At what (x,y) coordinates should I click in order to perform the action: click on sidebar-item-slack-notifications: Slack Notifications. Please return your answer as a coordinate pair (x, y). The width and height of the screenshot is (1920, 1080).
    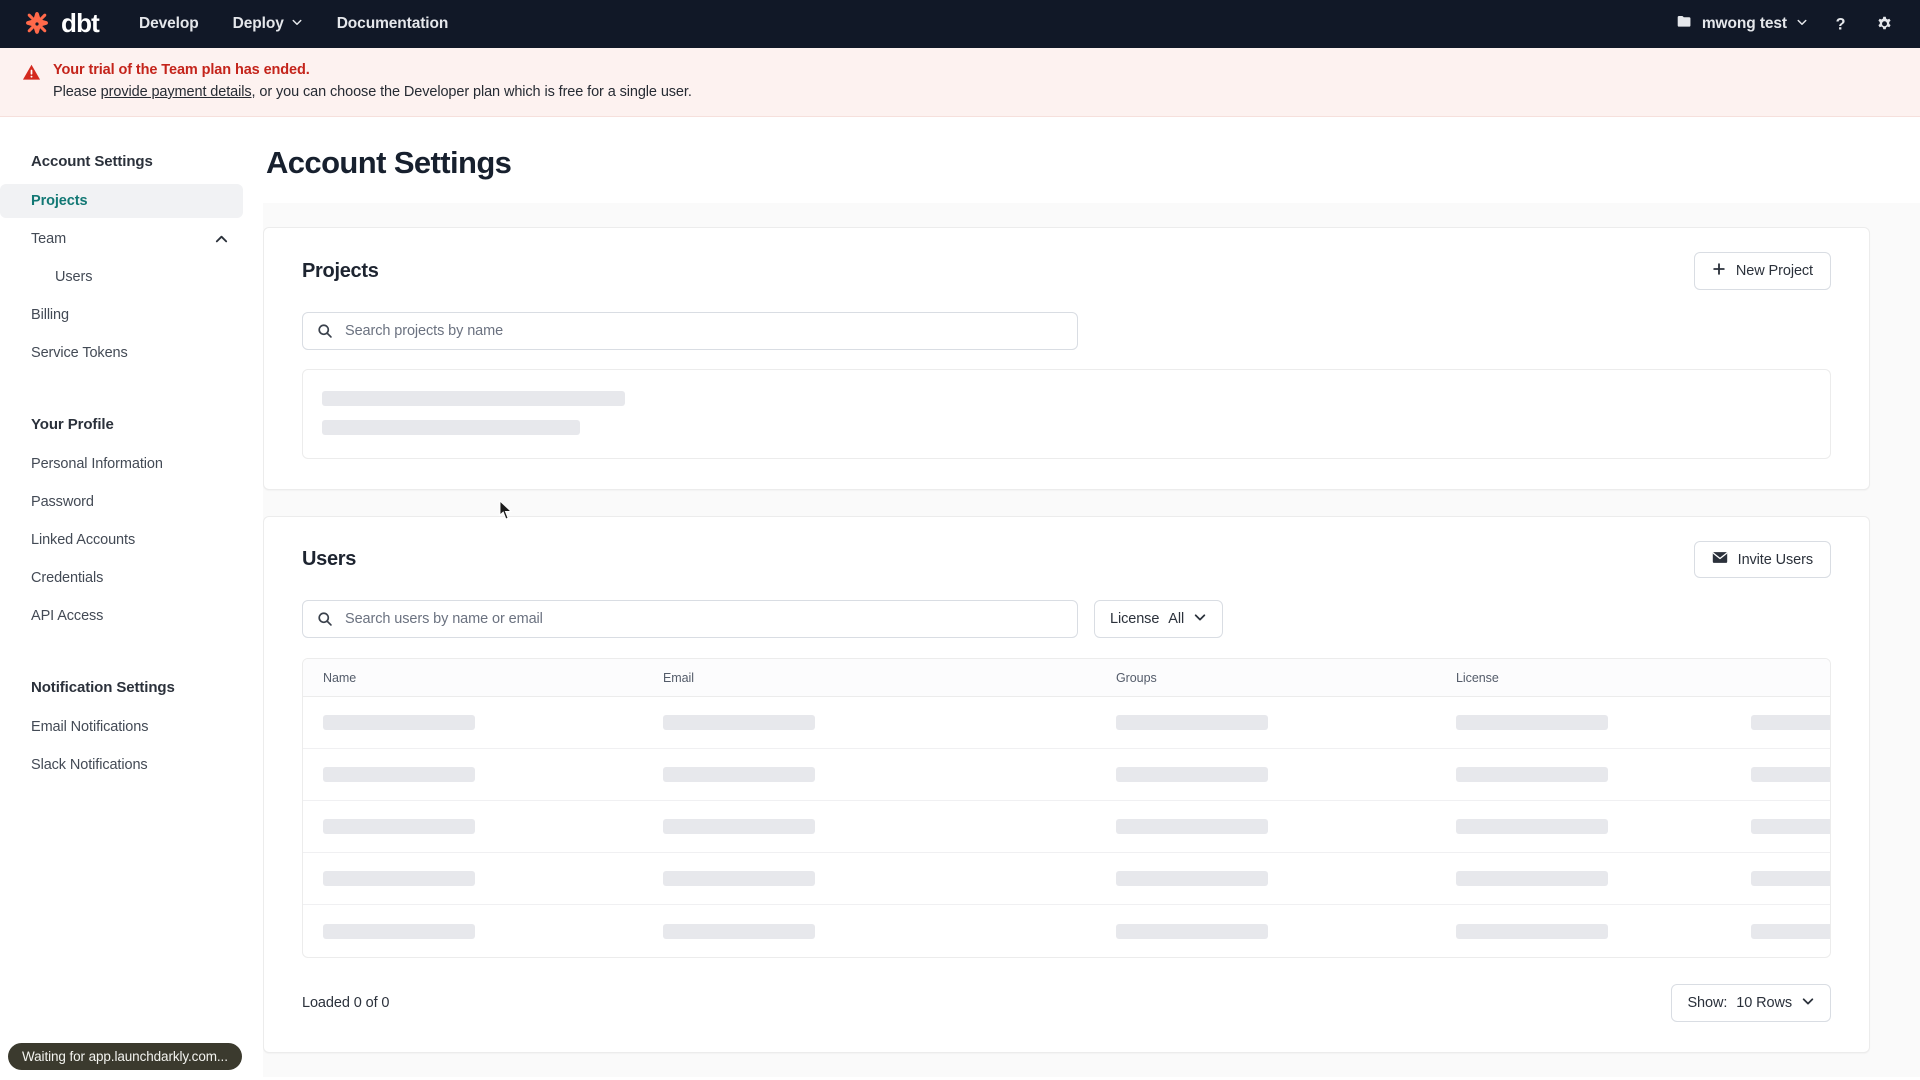
    Looking at the image, I should click on (121, 765).